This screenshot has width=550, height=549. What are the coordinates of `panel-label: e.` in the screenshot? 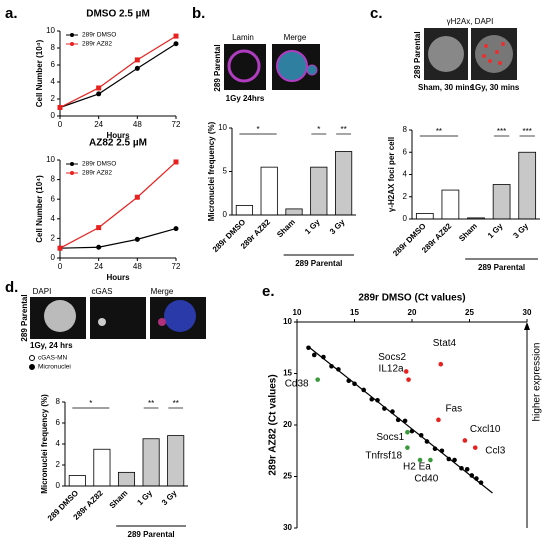 It's located at (268, 291).